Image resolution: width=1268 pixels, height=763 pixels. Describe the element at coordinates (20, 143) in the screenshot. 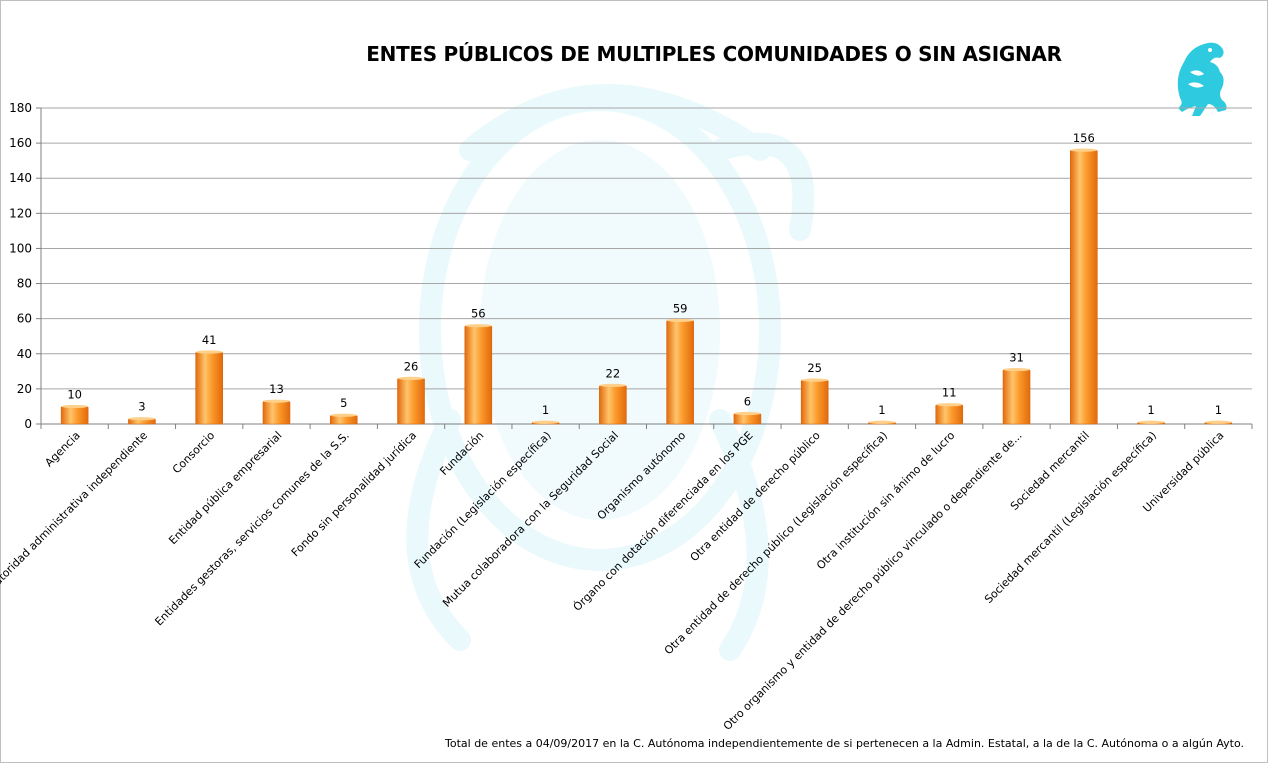

I see `y-tick-label: 160` at that location.